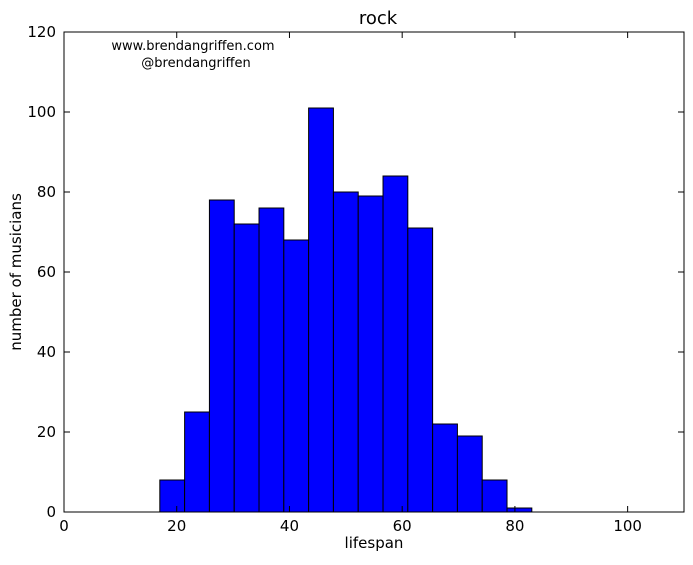 Image resolution: width=693 pixels, height=565 pixels. What do you see at coordinates (41, 32) in the screenshot?
I see `y-tick-label: 120` at bounding box center [41, 32].